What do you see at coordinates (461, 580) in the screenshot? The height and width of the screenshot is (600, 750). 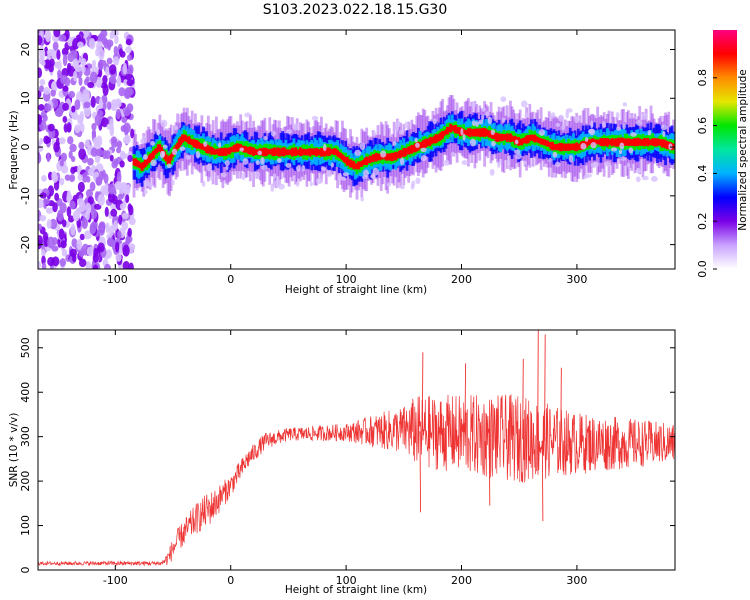 I see `x-tick-label: 200` at bounding box center [461, 580].